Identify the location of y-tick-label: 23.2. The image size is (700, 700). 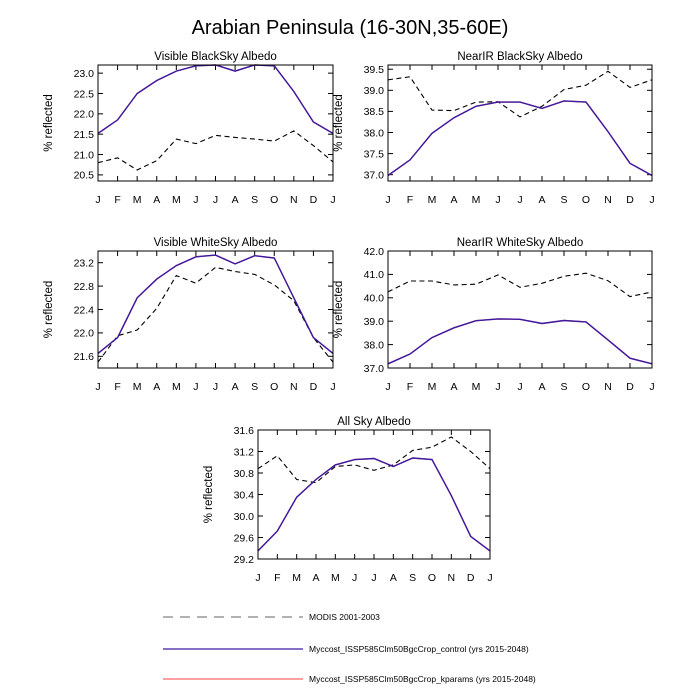
(84, 264).